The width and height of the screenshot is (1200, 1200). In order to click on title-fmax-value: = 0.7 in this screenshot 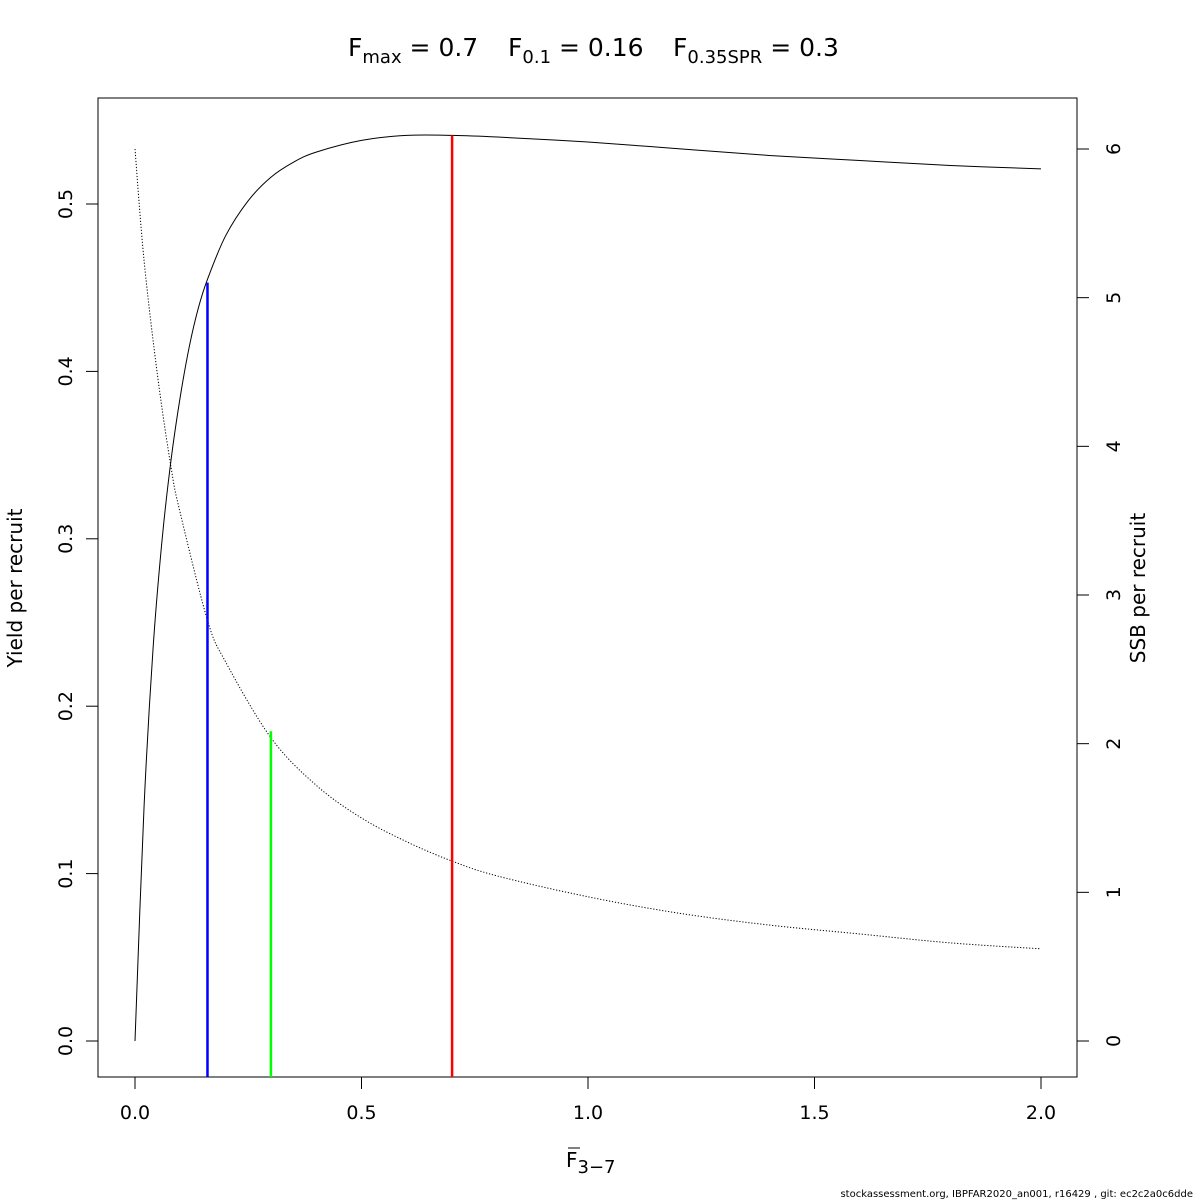, I will do `click(440, 47)`.